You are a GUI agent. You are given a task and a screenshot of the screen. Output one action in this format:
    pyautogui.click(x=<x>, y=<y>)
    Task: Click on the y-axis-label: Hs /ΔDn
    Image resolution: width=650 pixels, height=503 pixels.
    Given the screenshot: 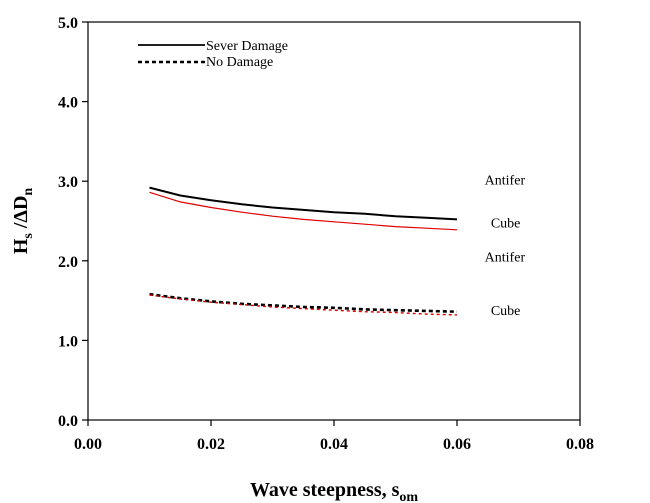 What is the action you would take?
    pyautogui.click(x=23, y=221)
    